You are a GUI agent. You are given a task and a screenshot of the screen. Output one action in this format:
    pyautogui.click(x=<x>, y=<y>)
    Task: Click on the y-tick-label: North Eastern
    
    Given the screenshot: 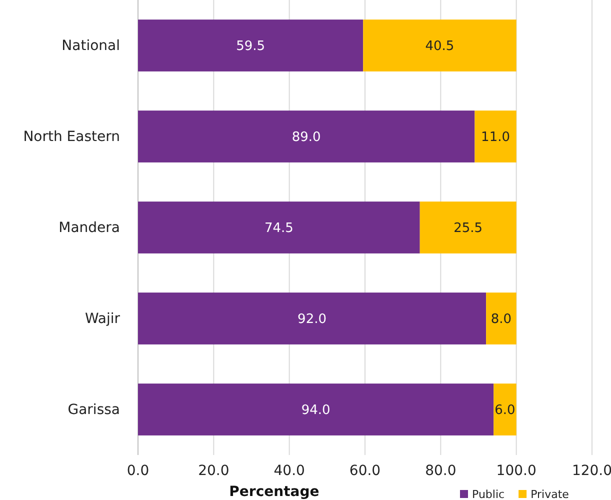 What is the action you would take?
    pyautogui.click(x=71, y=136)
    